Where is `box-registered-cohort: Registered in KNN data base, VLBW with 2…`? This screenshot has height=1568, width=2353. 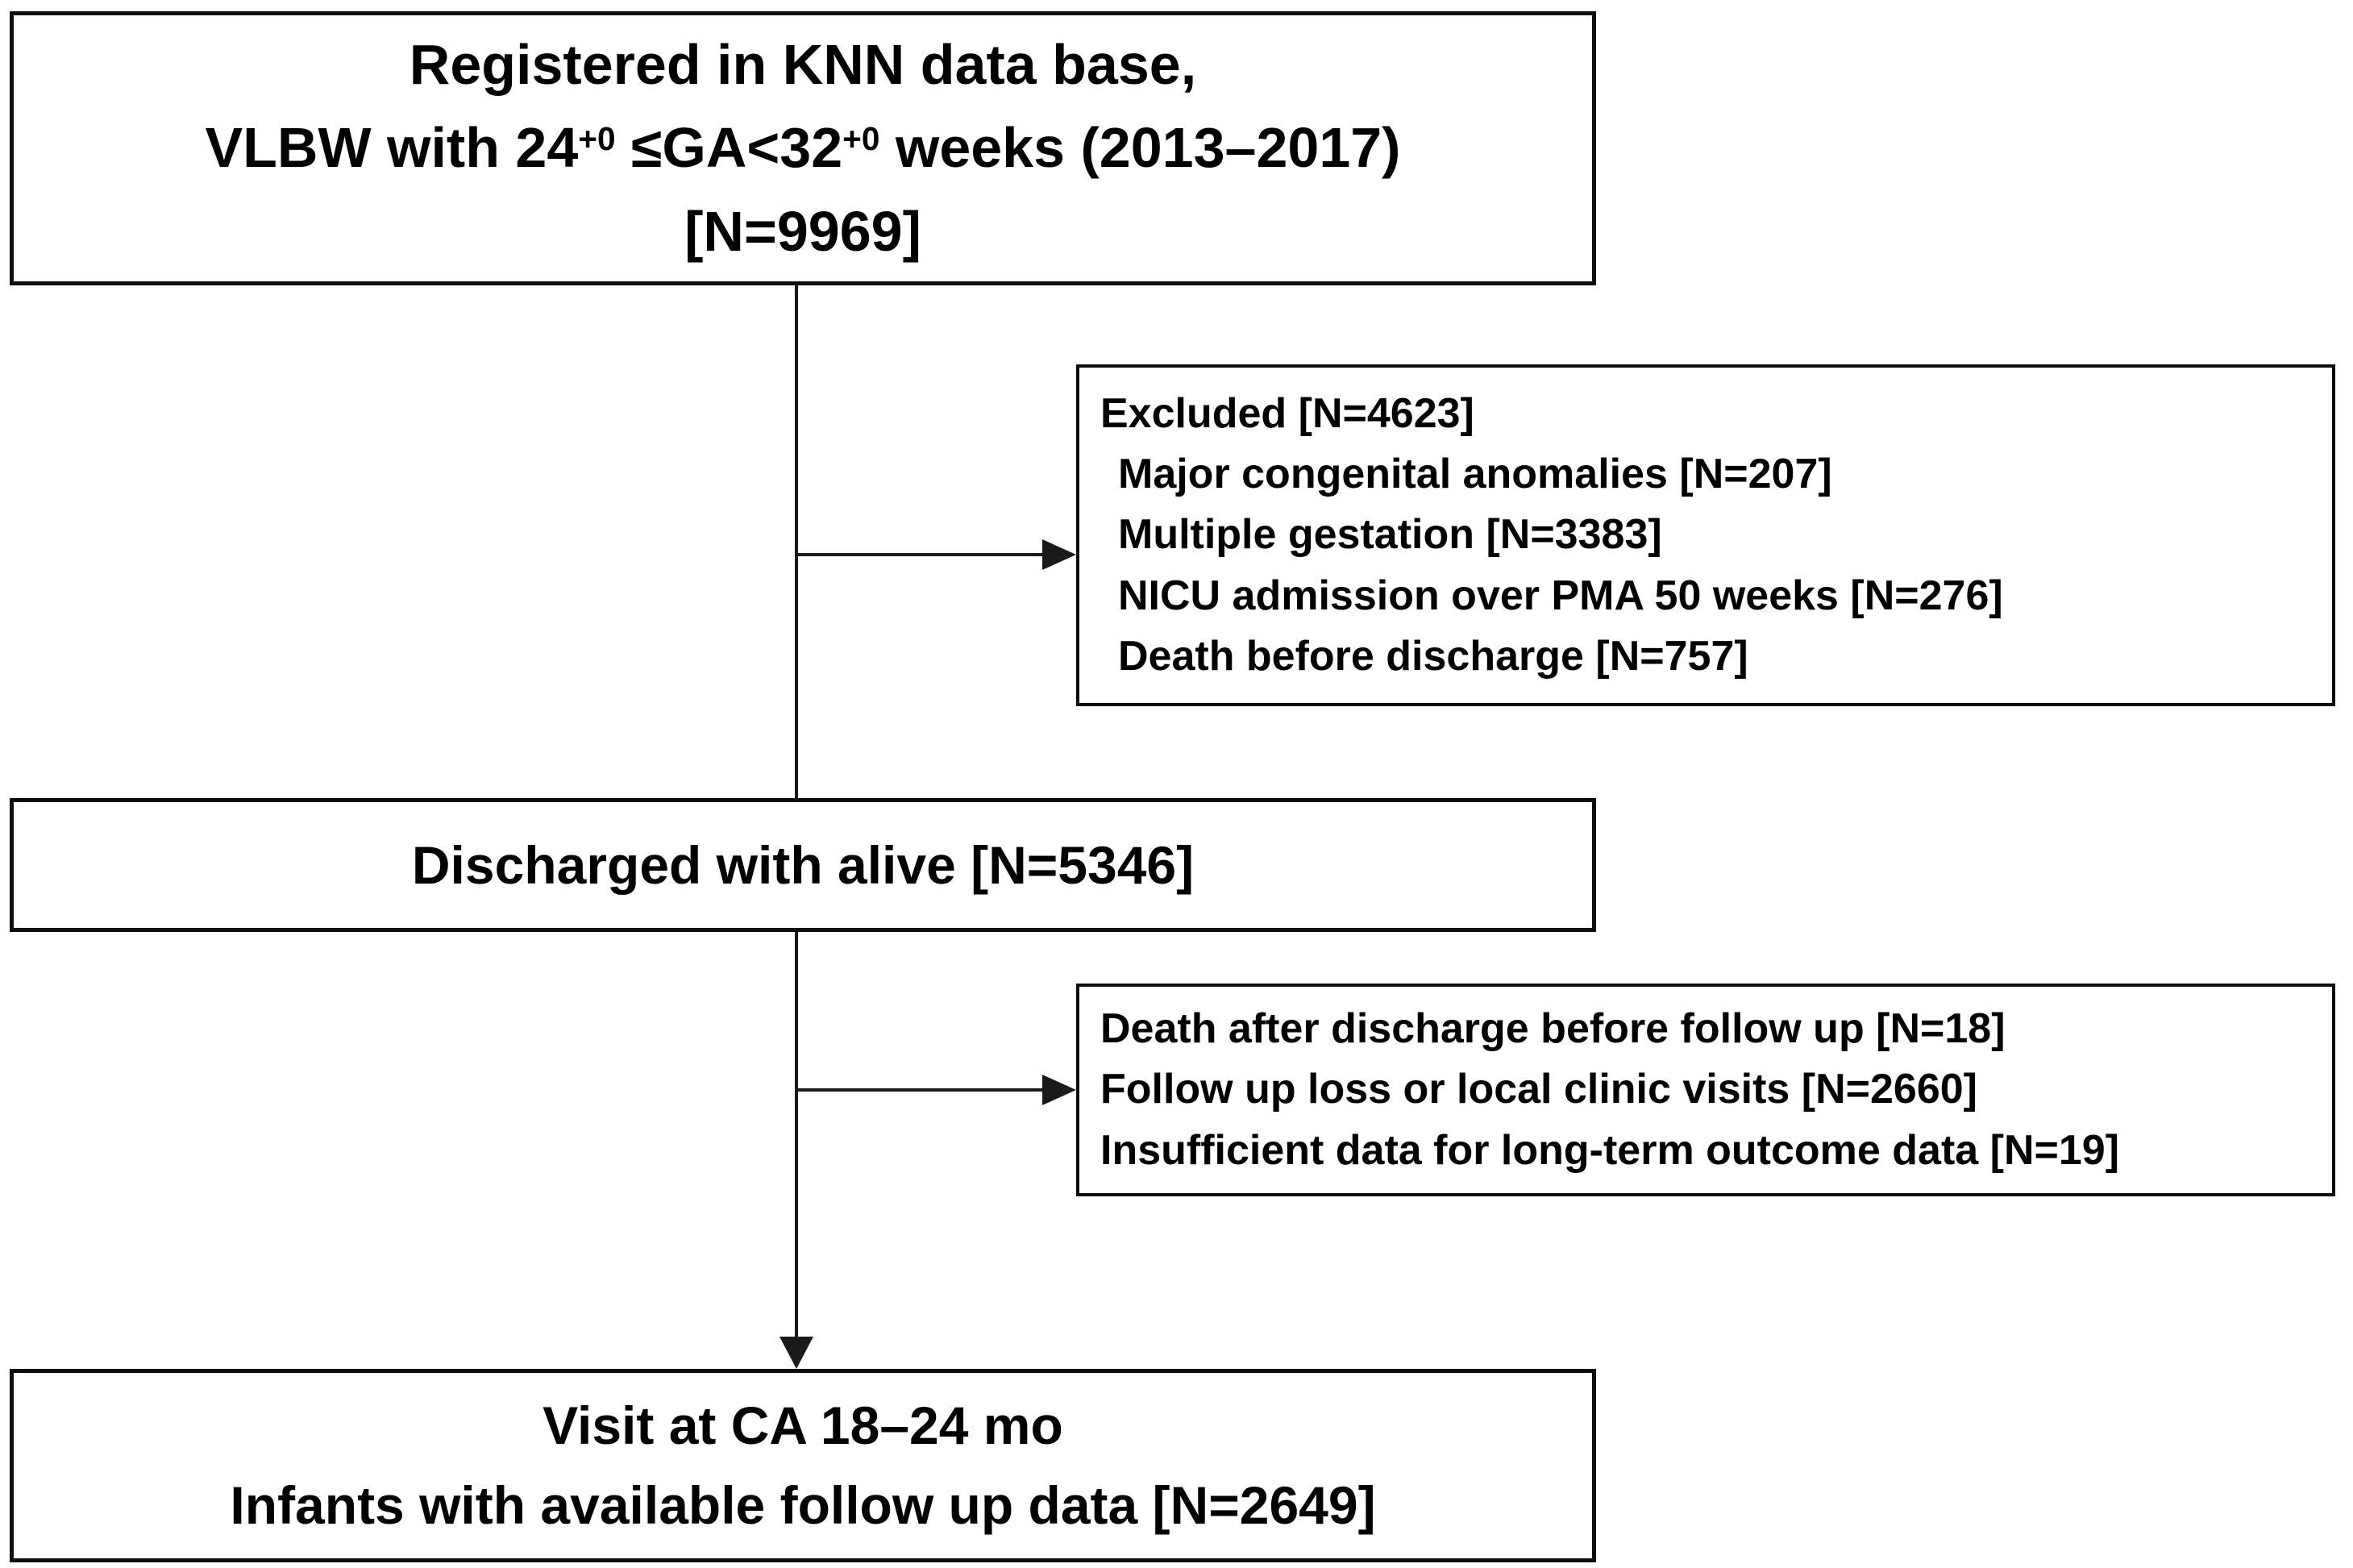
box-registered-cohort: Registered in KNN data base, VLBW with 2… is located at coordinates (803, 148).